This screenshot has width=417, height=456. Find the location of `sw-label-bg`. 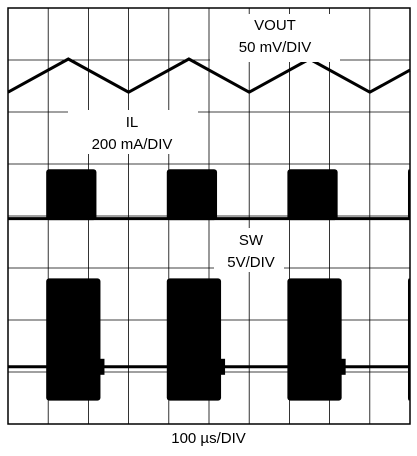

sw-label-bg is located at coordinates (249, 250).